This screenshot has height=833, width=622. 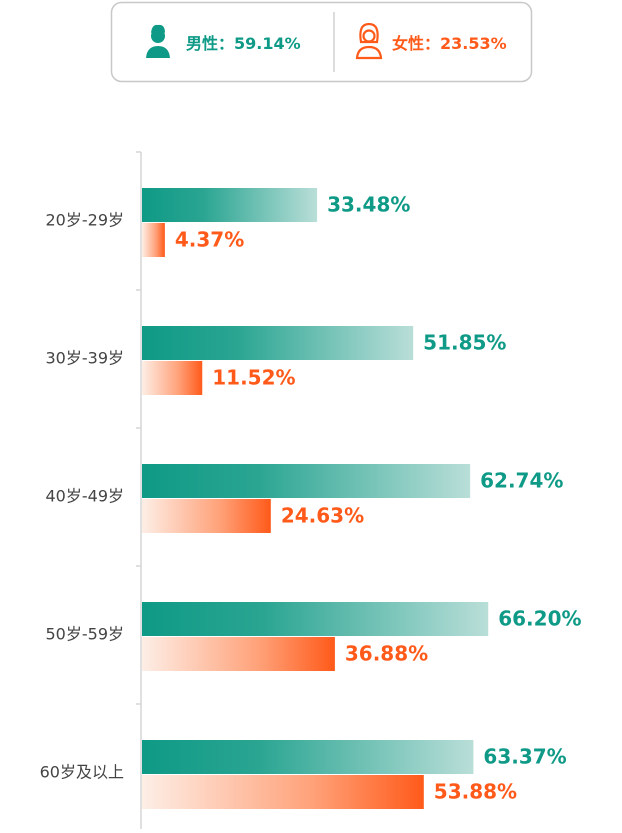 I want to click on male-icon, so click(x=158, y=41).